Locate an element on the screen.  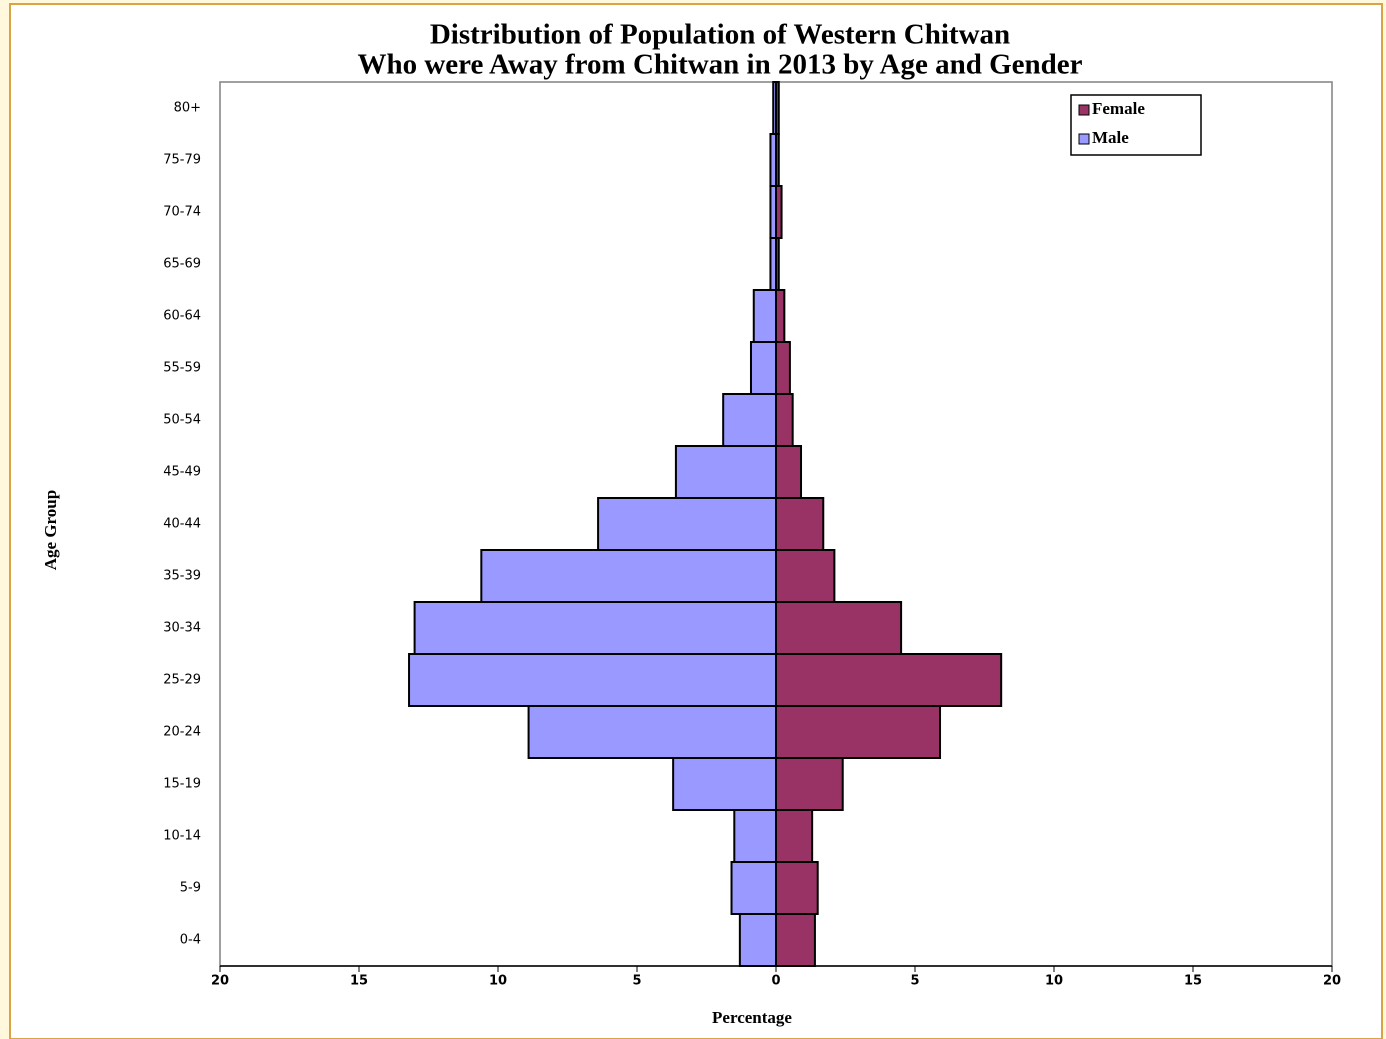
legend-box is located at coordinates (1136, 125).